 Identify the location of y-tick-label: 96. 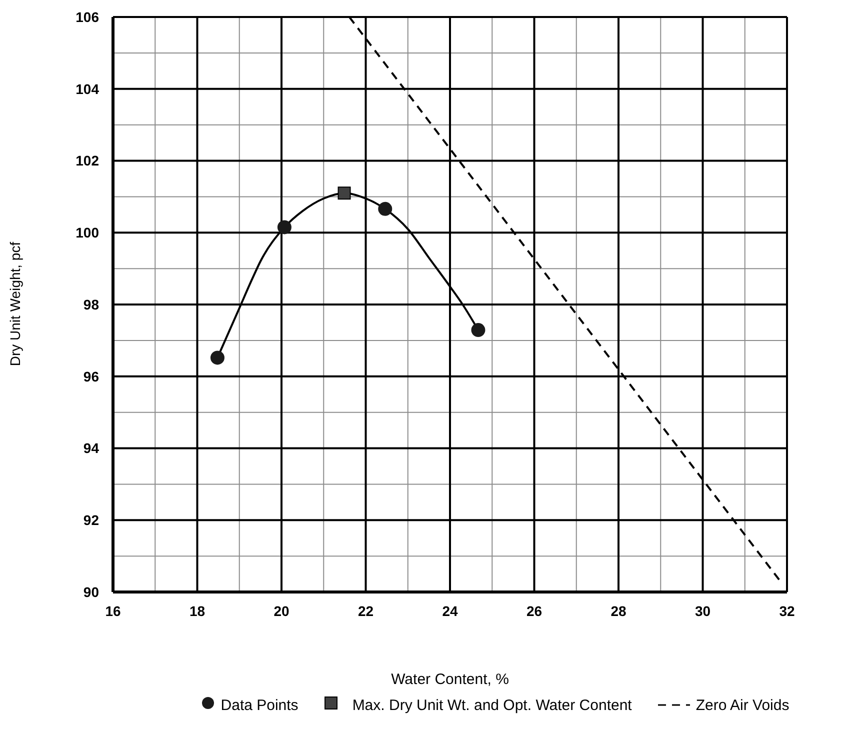
(91, 376).